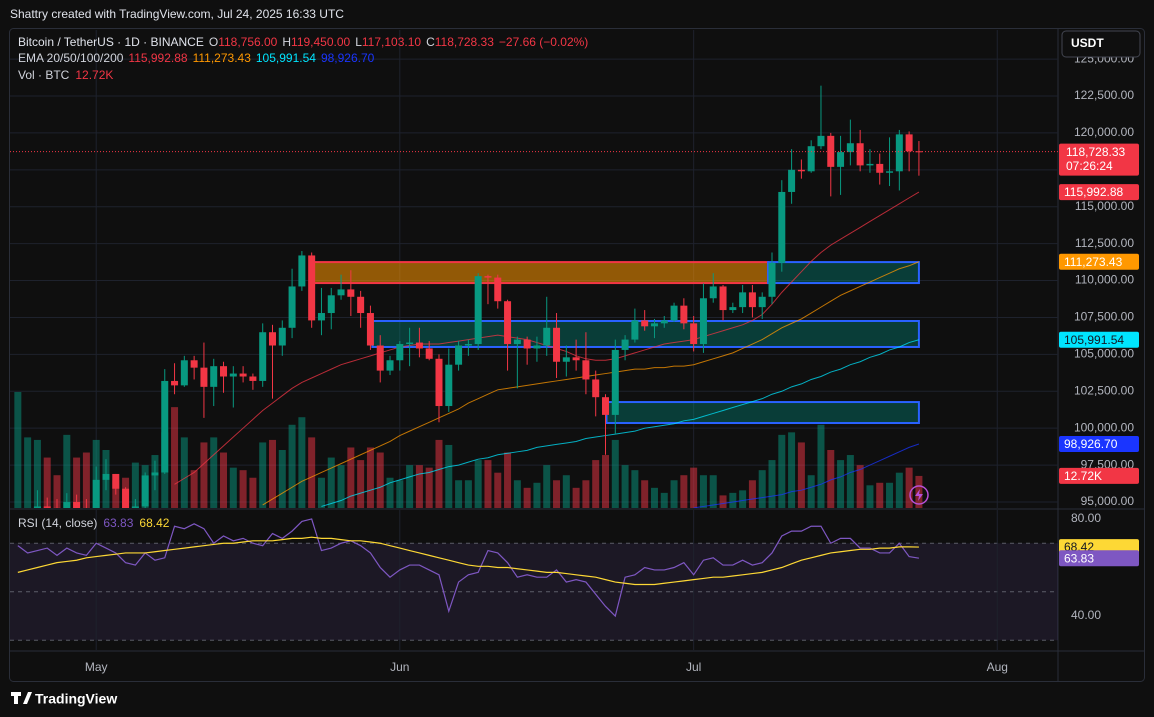 The width and height of the screenshot is (1154, 717). Describe the element at coordinates (1104, 206) in the screenshot. I see `y-tick-label: 115,000.00` at that location.